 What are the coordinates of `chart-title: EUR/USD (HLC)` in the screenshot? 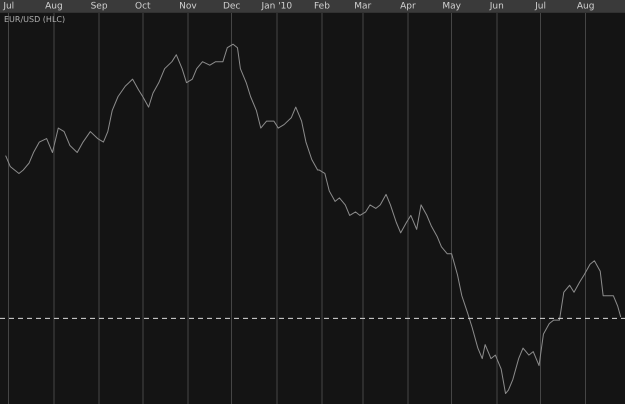 It's located at (35, 19).